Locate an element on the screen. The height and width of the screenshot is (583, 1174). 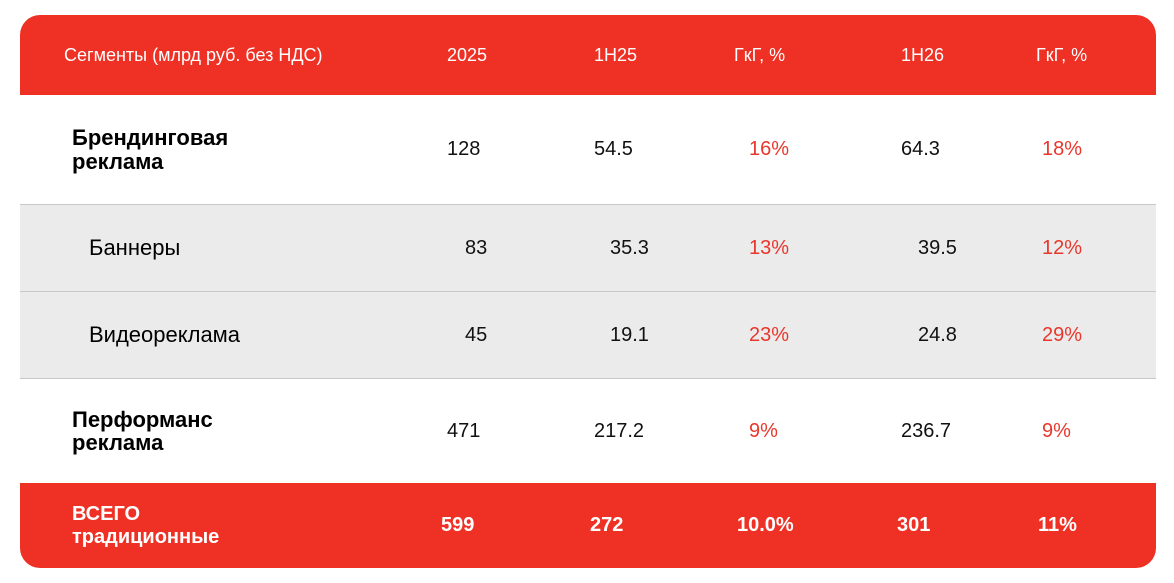
row-label: Брендинговая реклама is located at coordinates (150, 149).